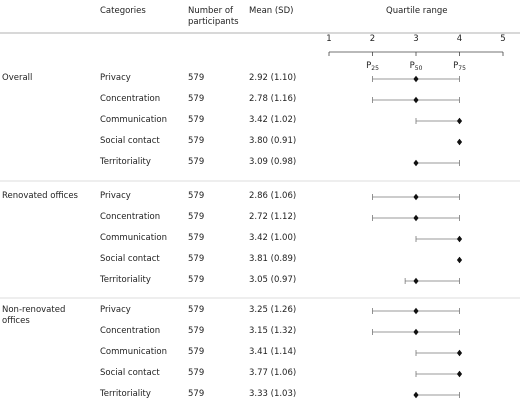  What do you see at coordinates (273, 259) in the screenshot?
I see `mean-sd: 3.81 (0.89)` at bounding box center [273, 259].